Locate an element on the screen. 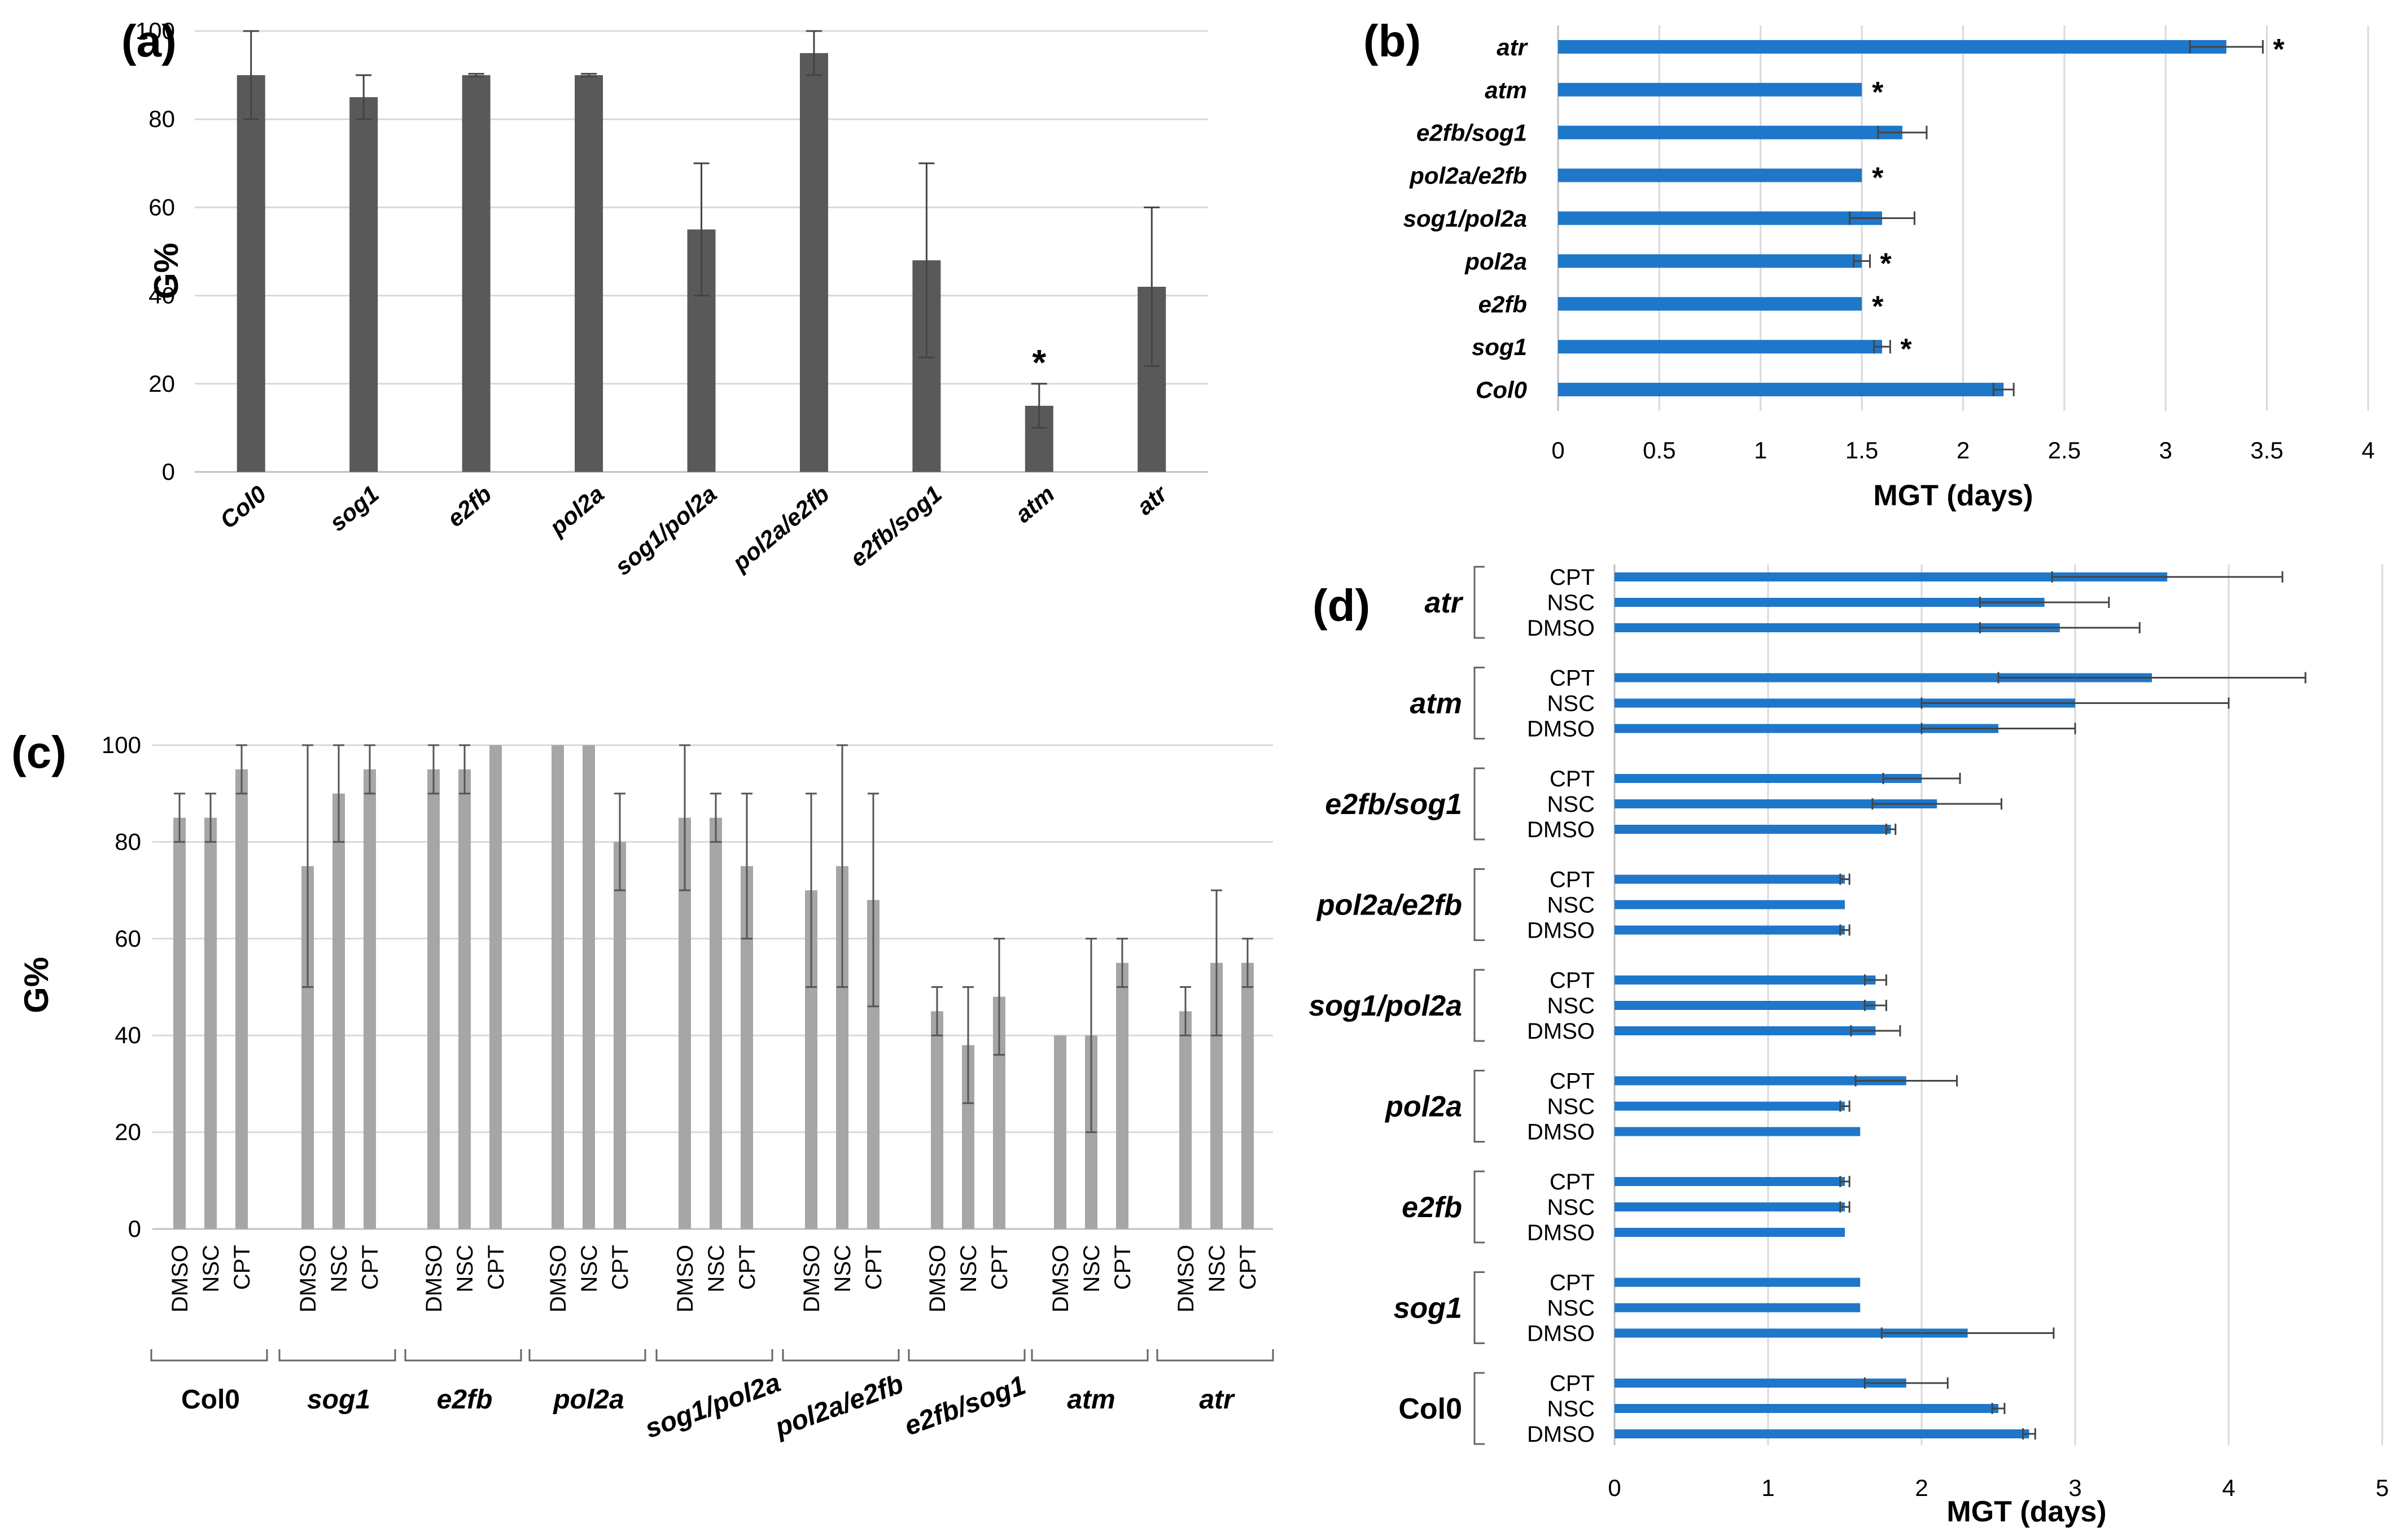 The width and height of the screenshot is (2402, 1540). panel-a-ytick-label: 100 is located at coordinates (155, 31).